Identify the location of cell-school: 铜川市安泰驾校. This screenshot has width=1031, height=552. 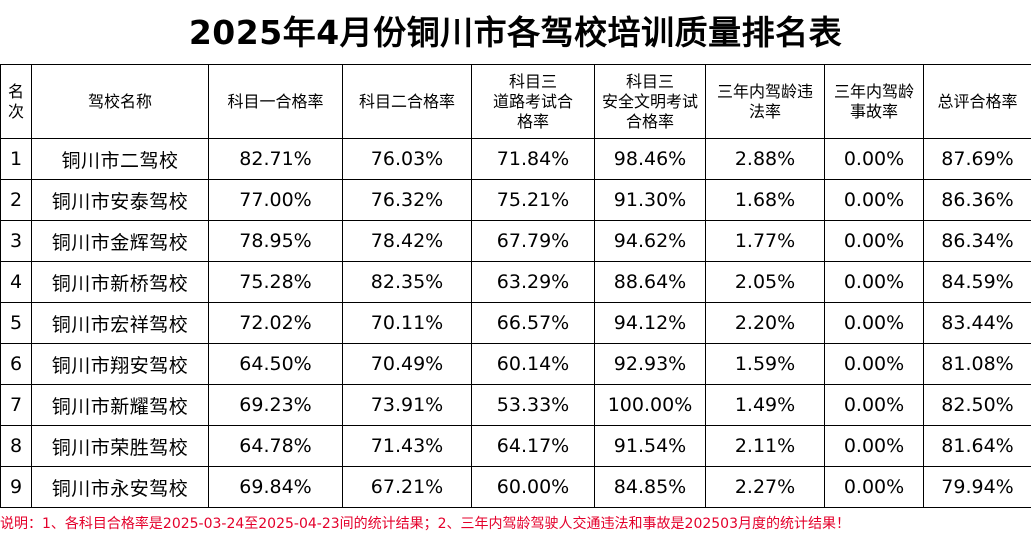
(120, 200).